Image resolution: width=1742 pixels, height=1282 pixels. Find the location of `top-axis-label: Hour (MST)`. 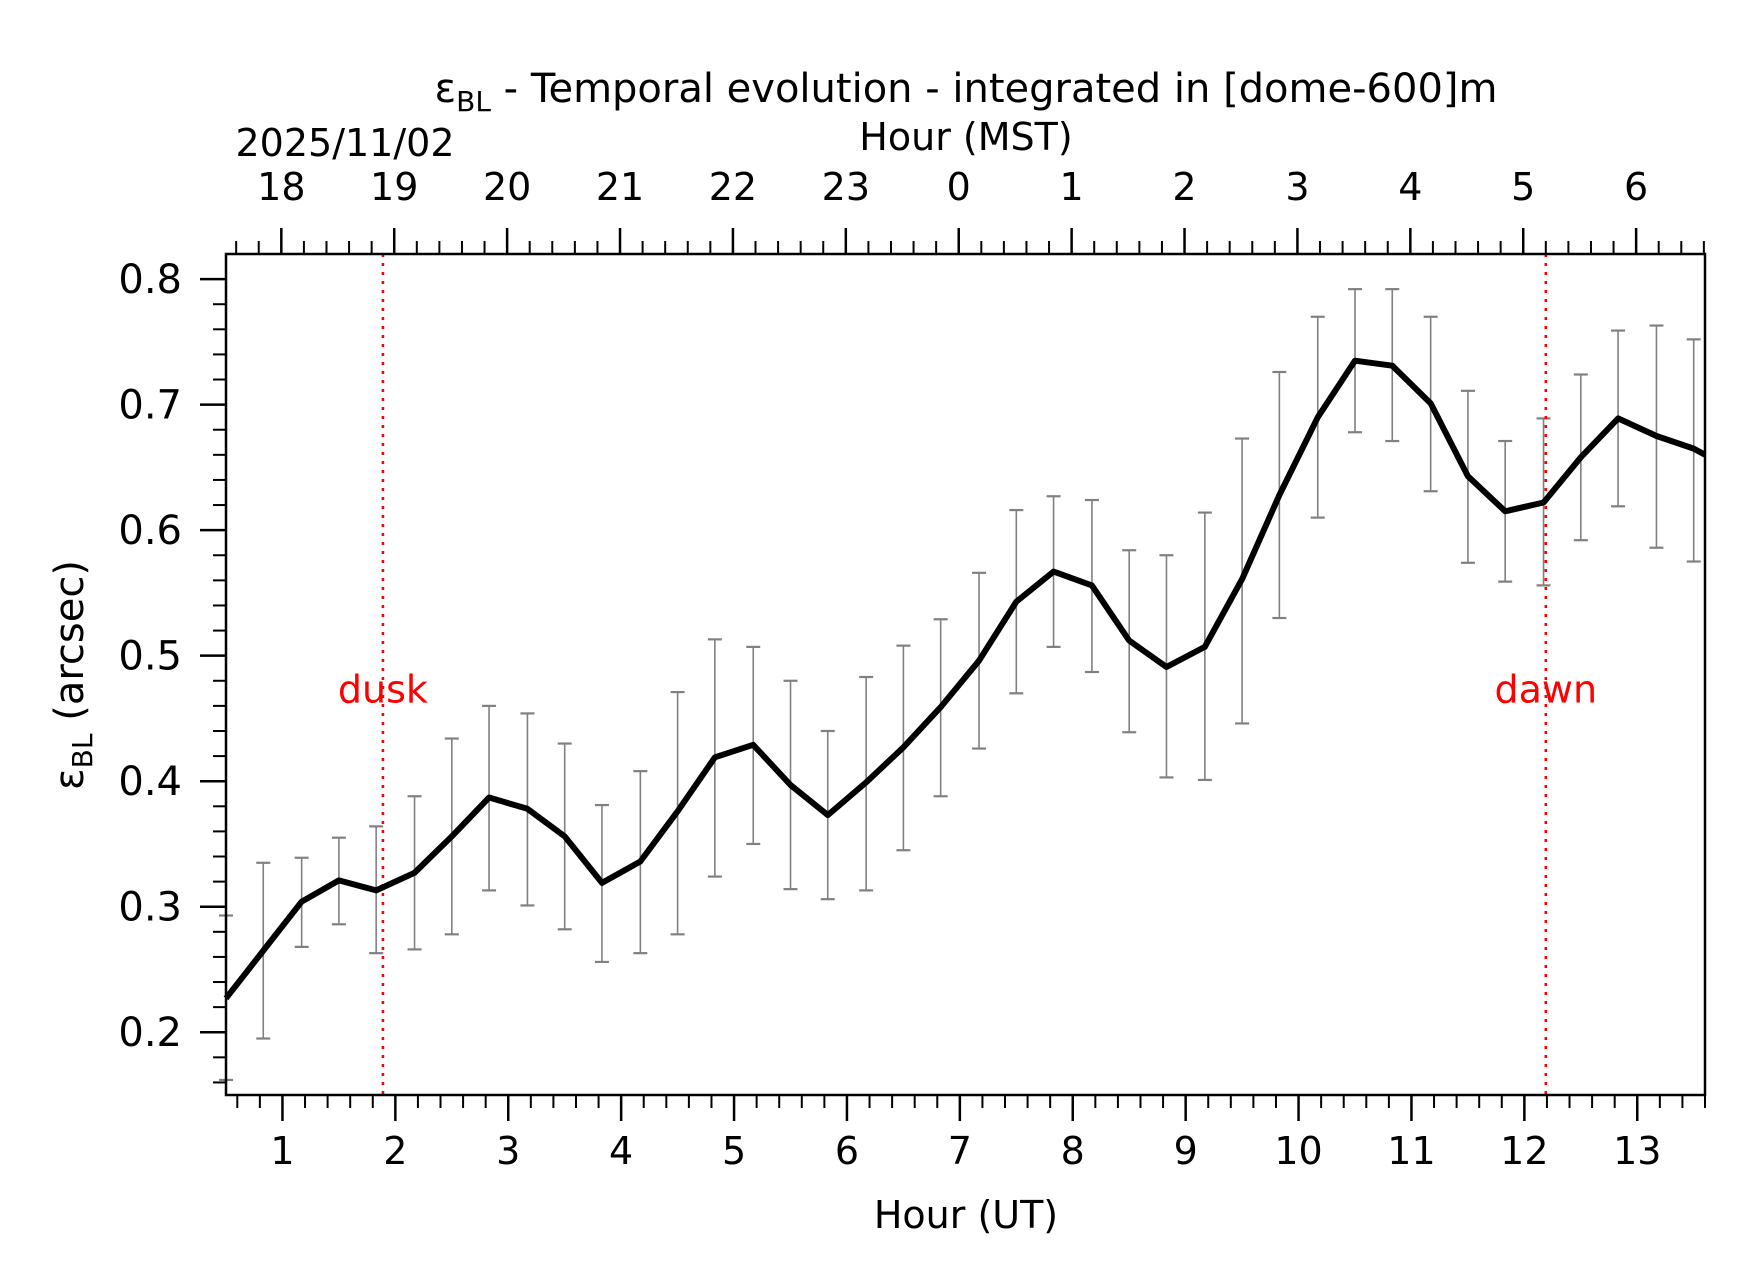

top-axis-label: Hour (MST) is located at coordinates (965, 137).